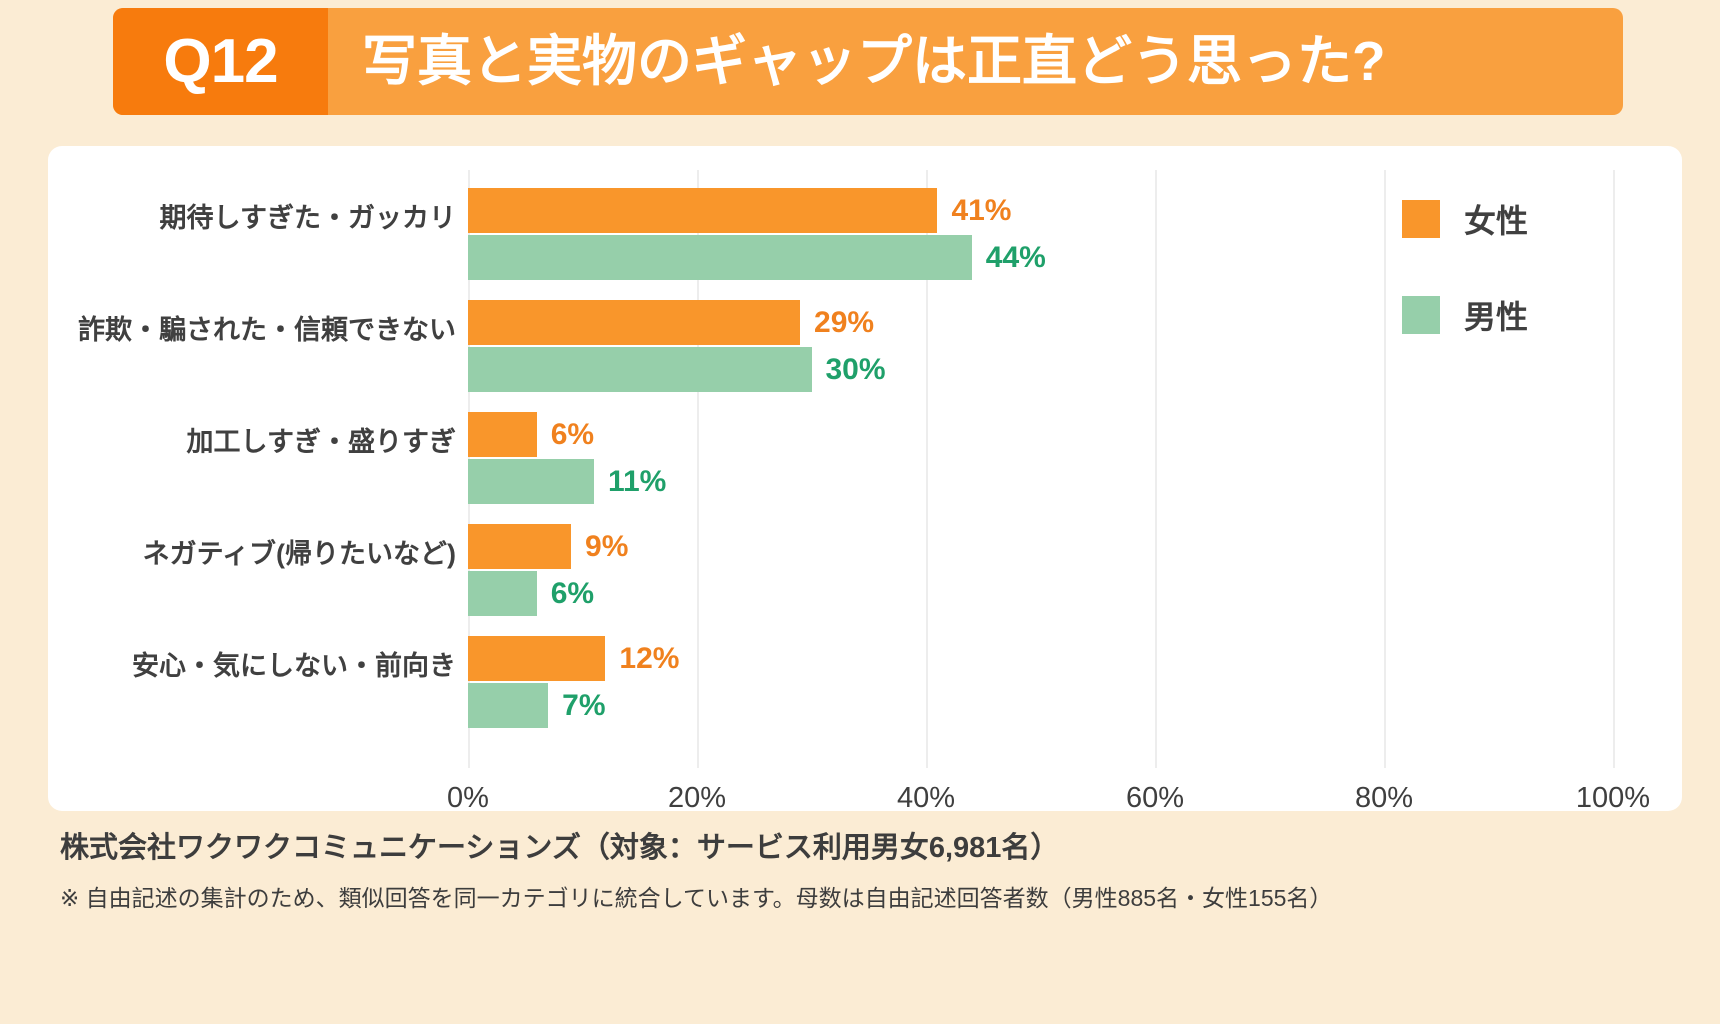 The width and height of the screenshot is (1720, 1024). Describe the element at coordinates (649, 658) in the screenshot. I see `bar-value-label-female: 12%` at that location.